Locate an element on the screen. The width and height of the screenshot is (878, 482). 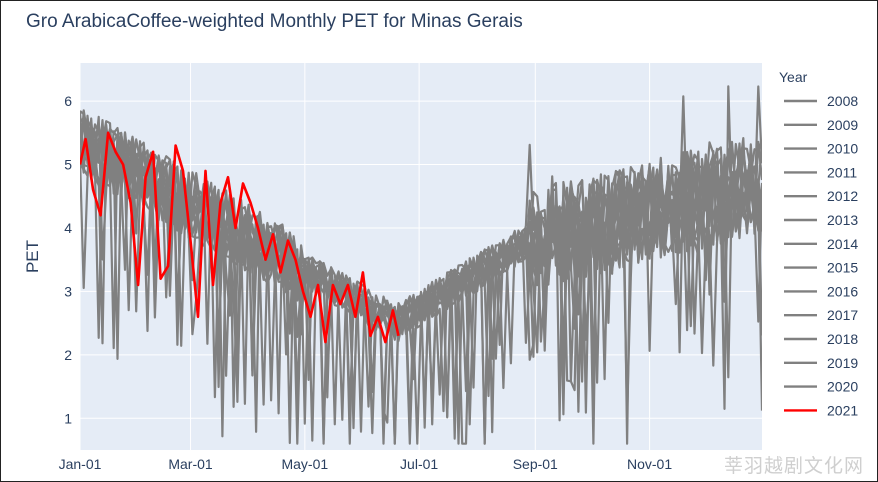
legend-label-2016: 2016 is located at coordinates (842, 291).